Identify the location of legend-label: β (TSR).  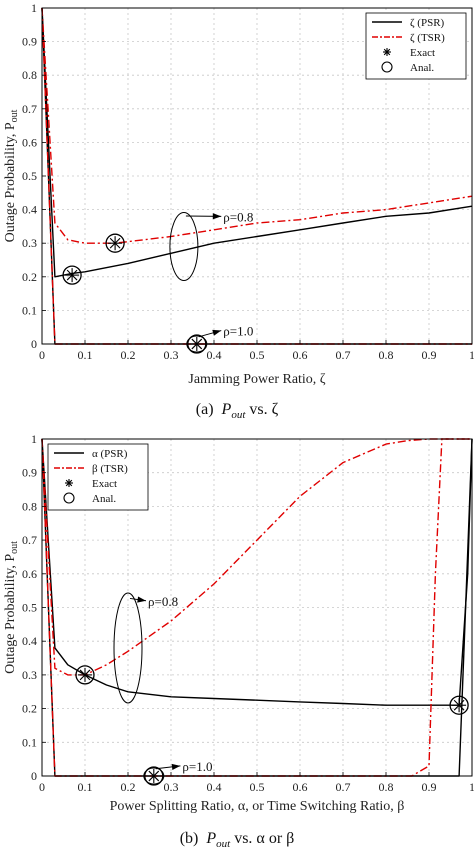
(110, 469).